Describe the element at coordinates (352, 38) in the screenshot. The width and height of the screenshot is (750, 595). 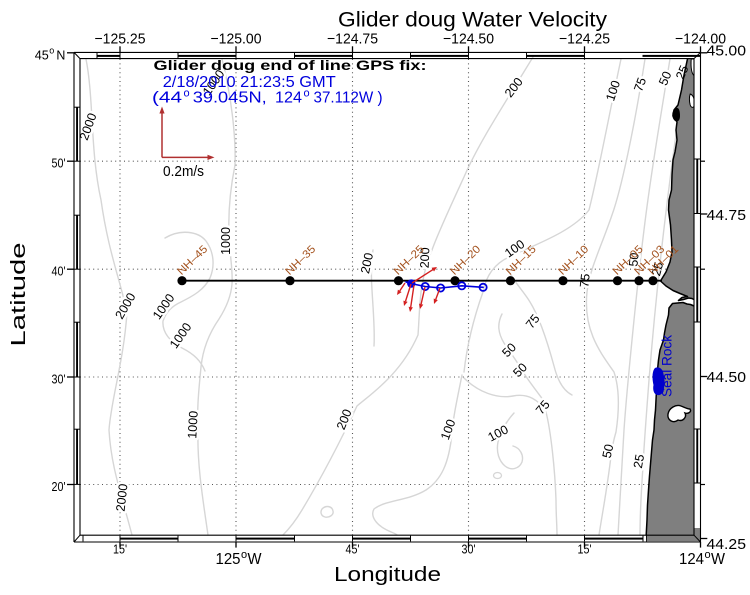
I see `svg-text: −124.75` at that location.